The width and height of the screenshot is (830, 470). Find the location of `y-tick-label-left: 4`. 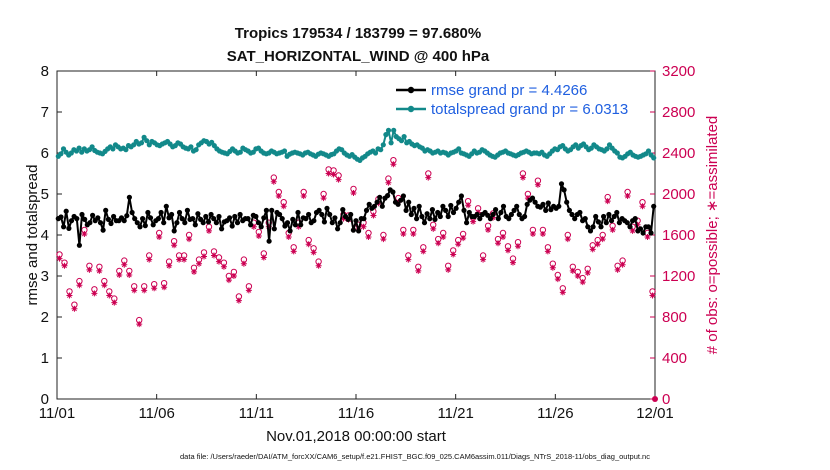

y-tick-label-left: 4 is located at coordinates (45, 235).